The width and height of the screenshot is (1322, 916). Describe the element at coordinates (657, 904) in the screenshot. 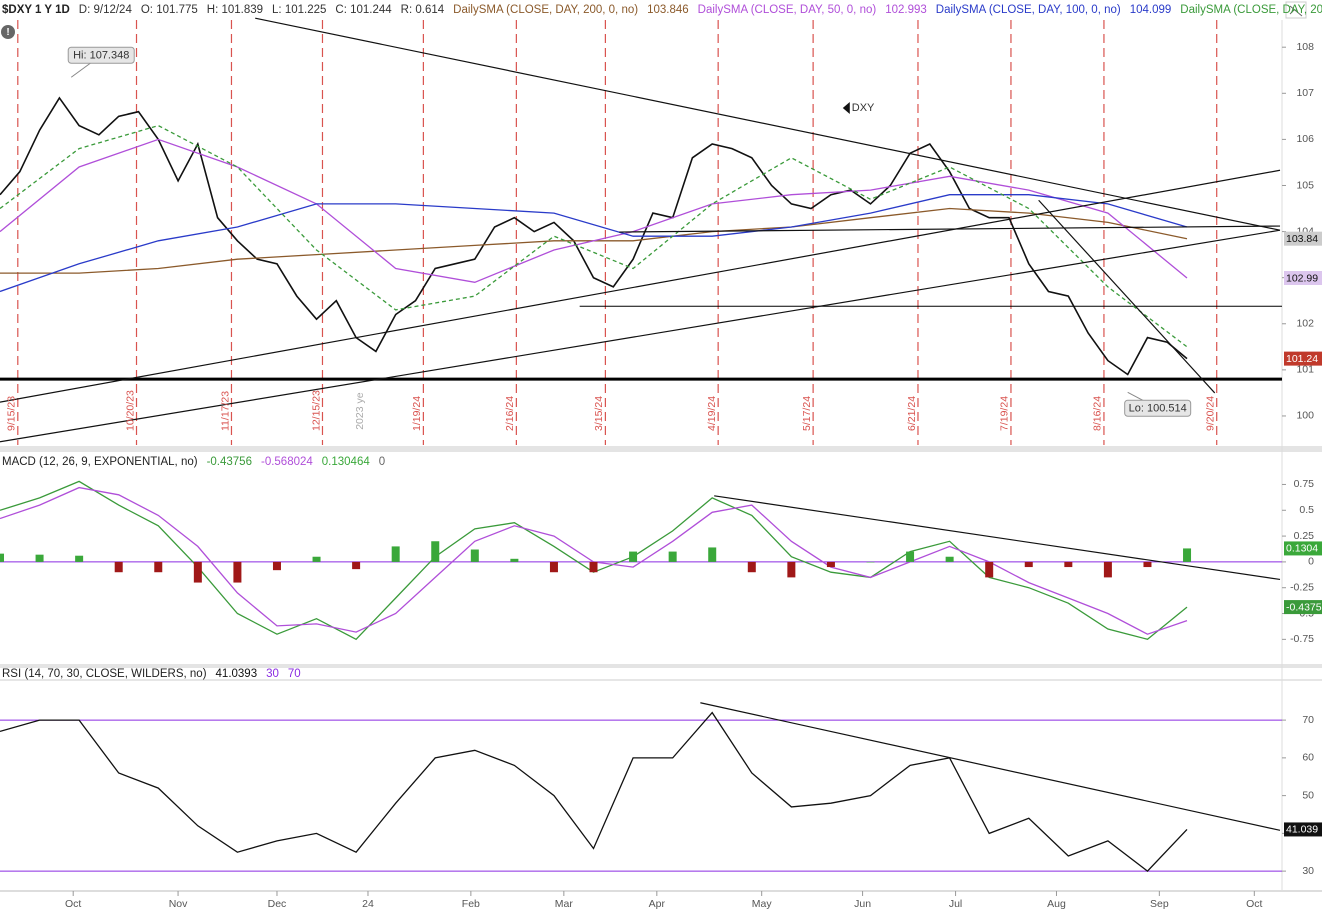

I see `x-tick-label: Apr` at that location.